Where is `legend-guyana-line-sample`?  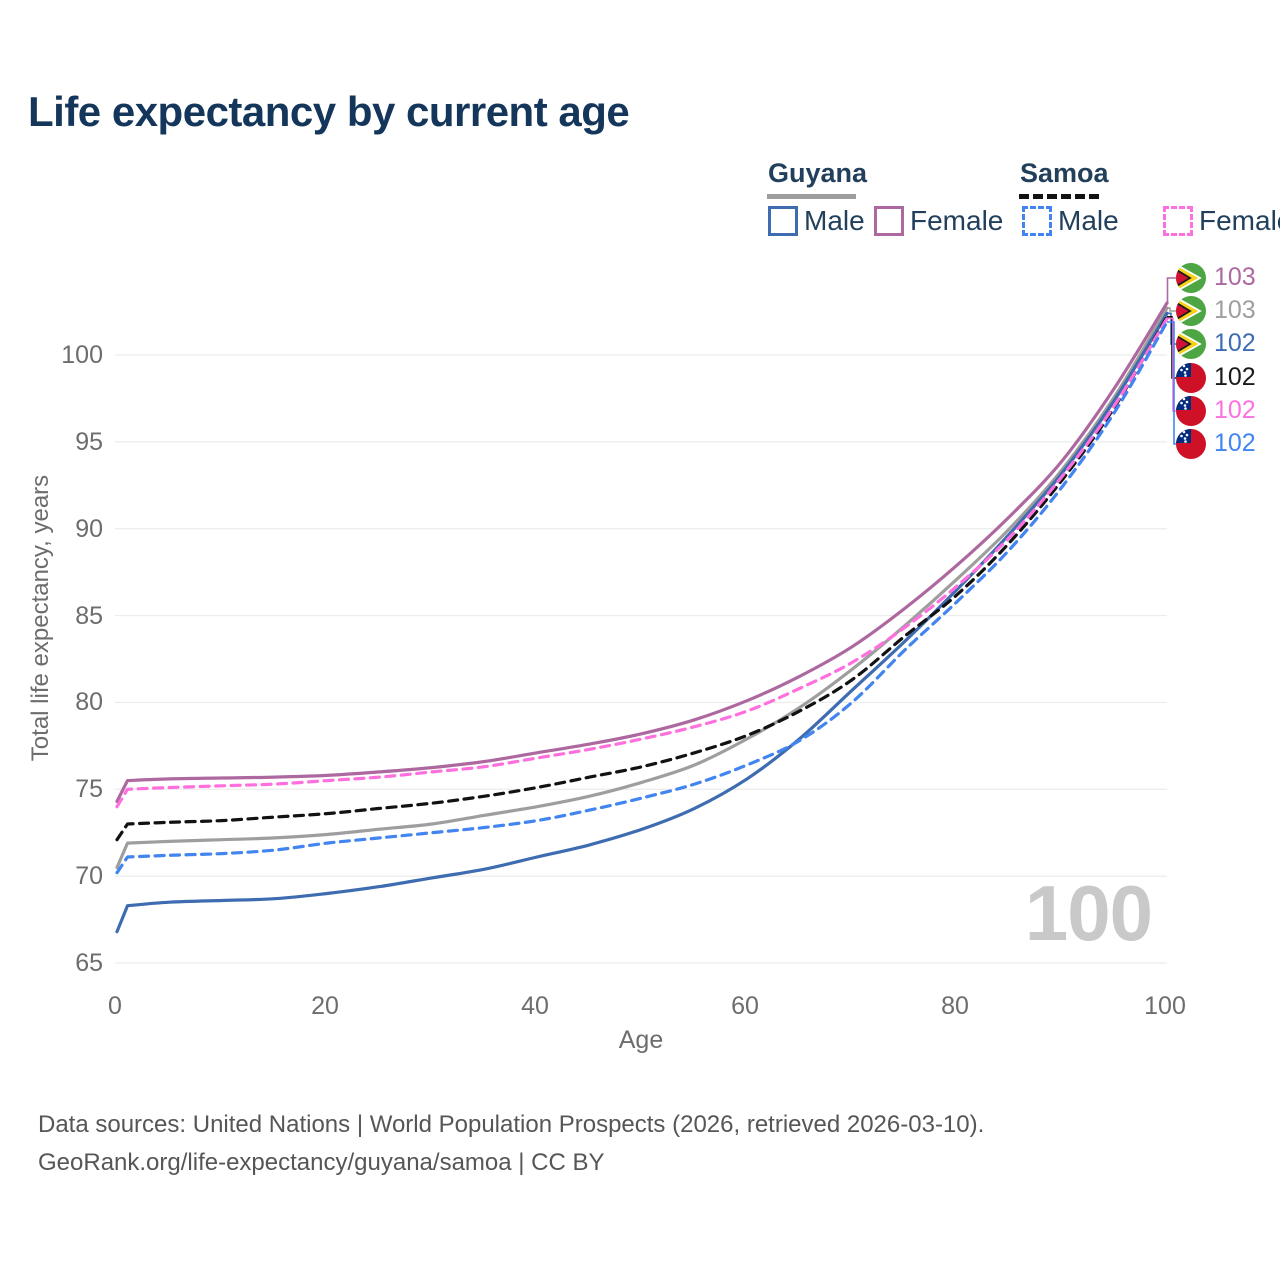 legend-guyana-line-sample is located at coordinates (811, 196).